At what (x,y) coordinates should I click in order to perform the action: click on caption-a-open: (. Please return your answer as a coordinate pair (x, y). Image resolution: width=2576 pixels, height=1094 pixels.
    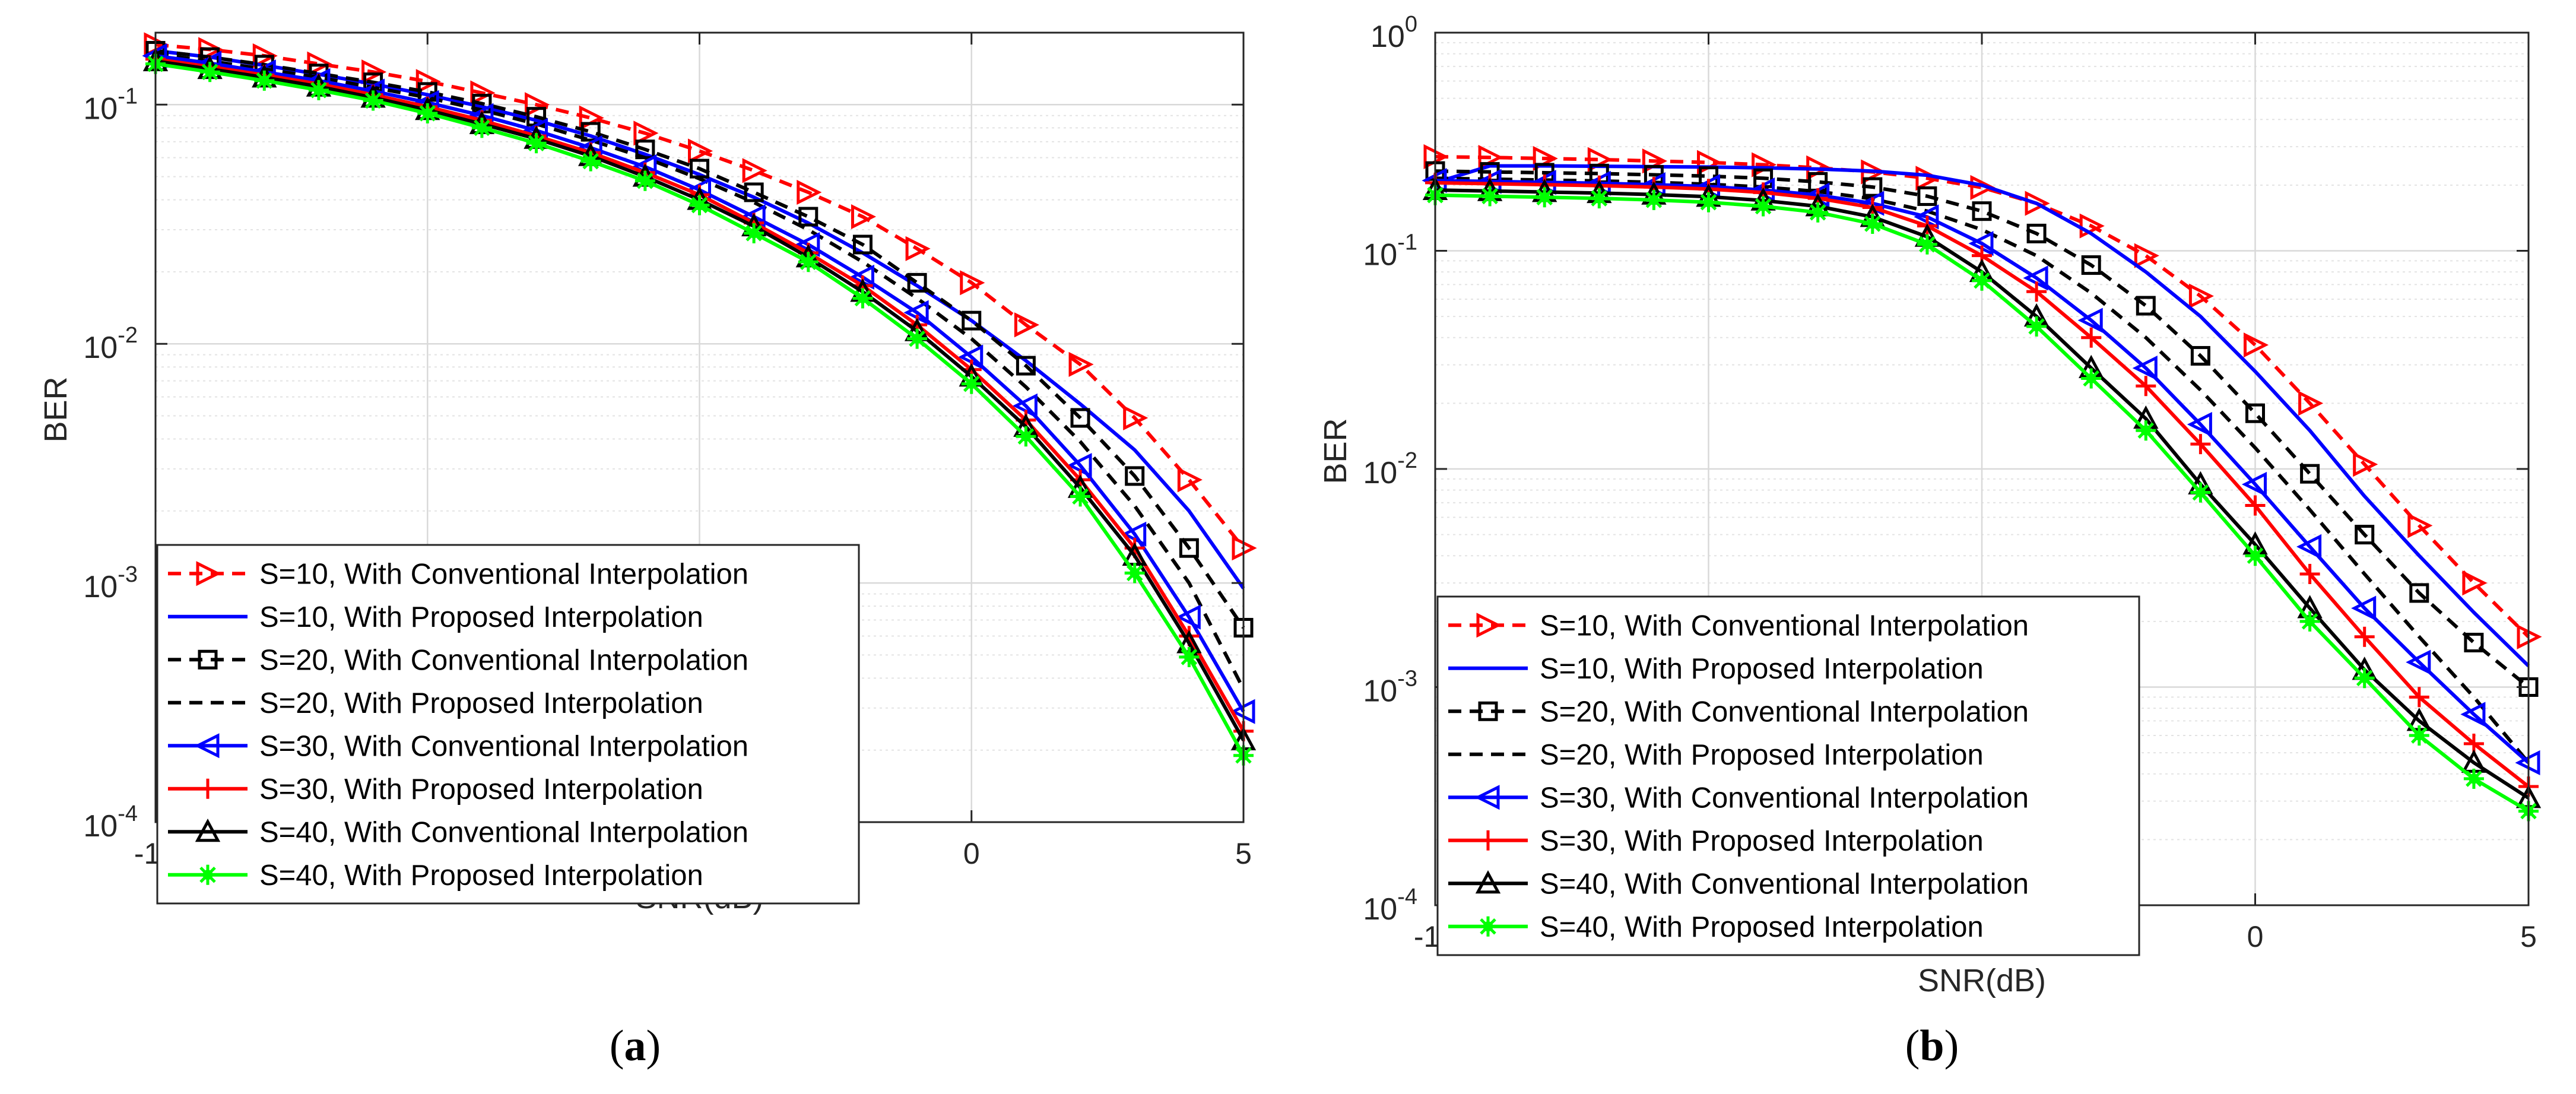
    Looking at the image, I should click on (616, 1046).